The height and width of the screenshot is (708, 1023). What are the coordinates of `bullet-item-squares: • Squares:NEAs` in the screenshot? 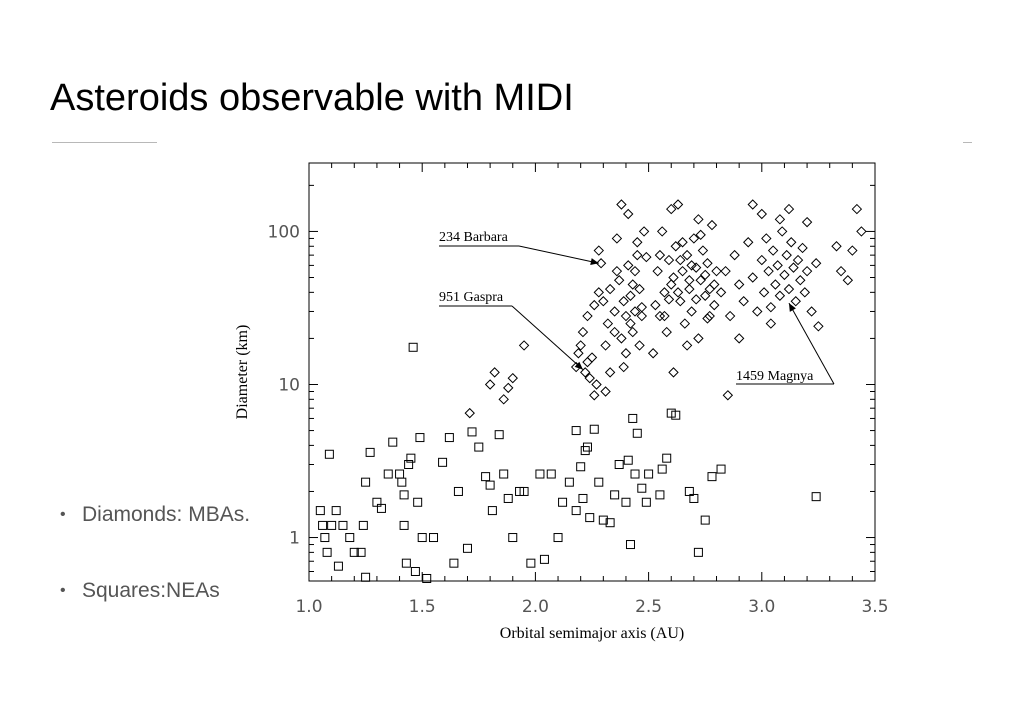 It's located at (155, 595).